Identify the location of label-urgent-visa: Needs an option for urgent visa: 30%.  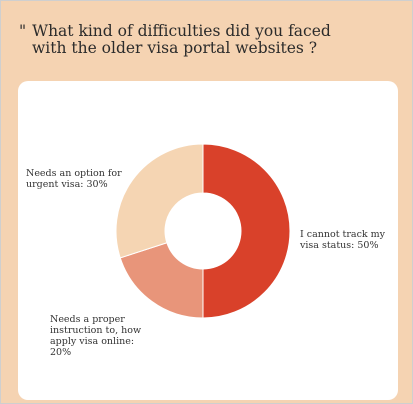
(74, 179).